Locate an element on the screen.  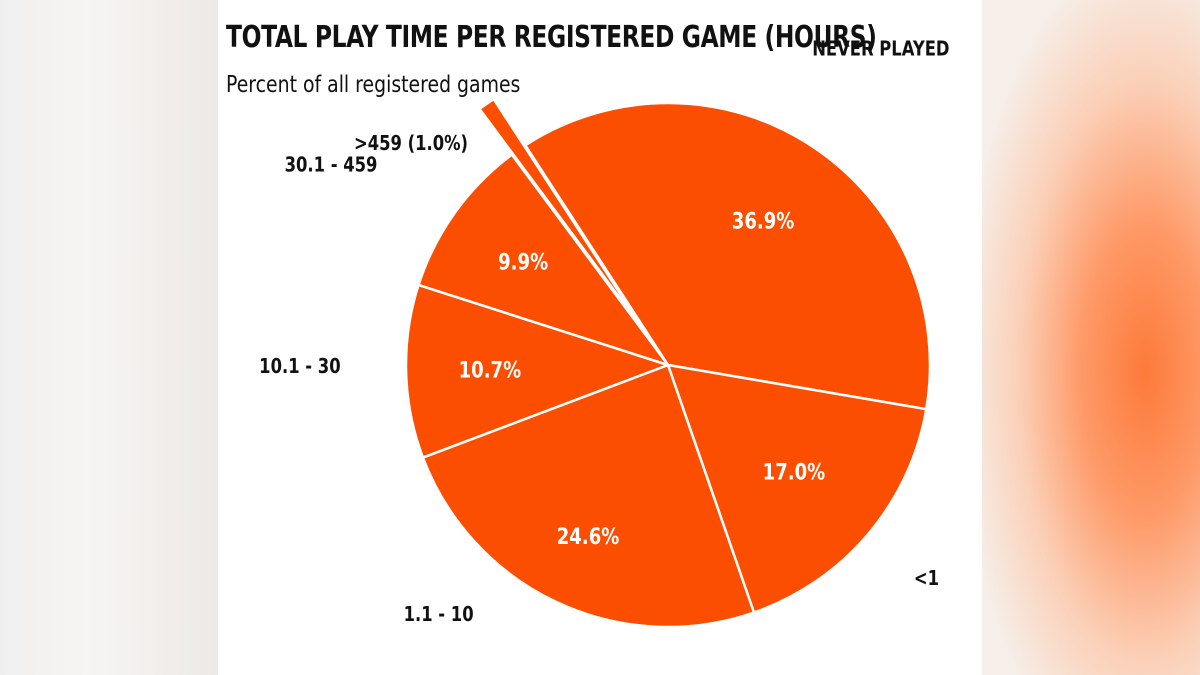
slice-value-label: 9.9% is located at coordinates (523, 262).